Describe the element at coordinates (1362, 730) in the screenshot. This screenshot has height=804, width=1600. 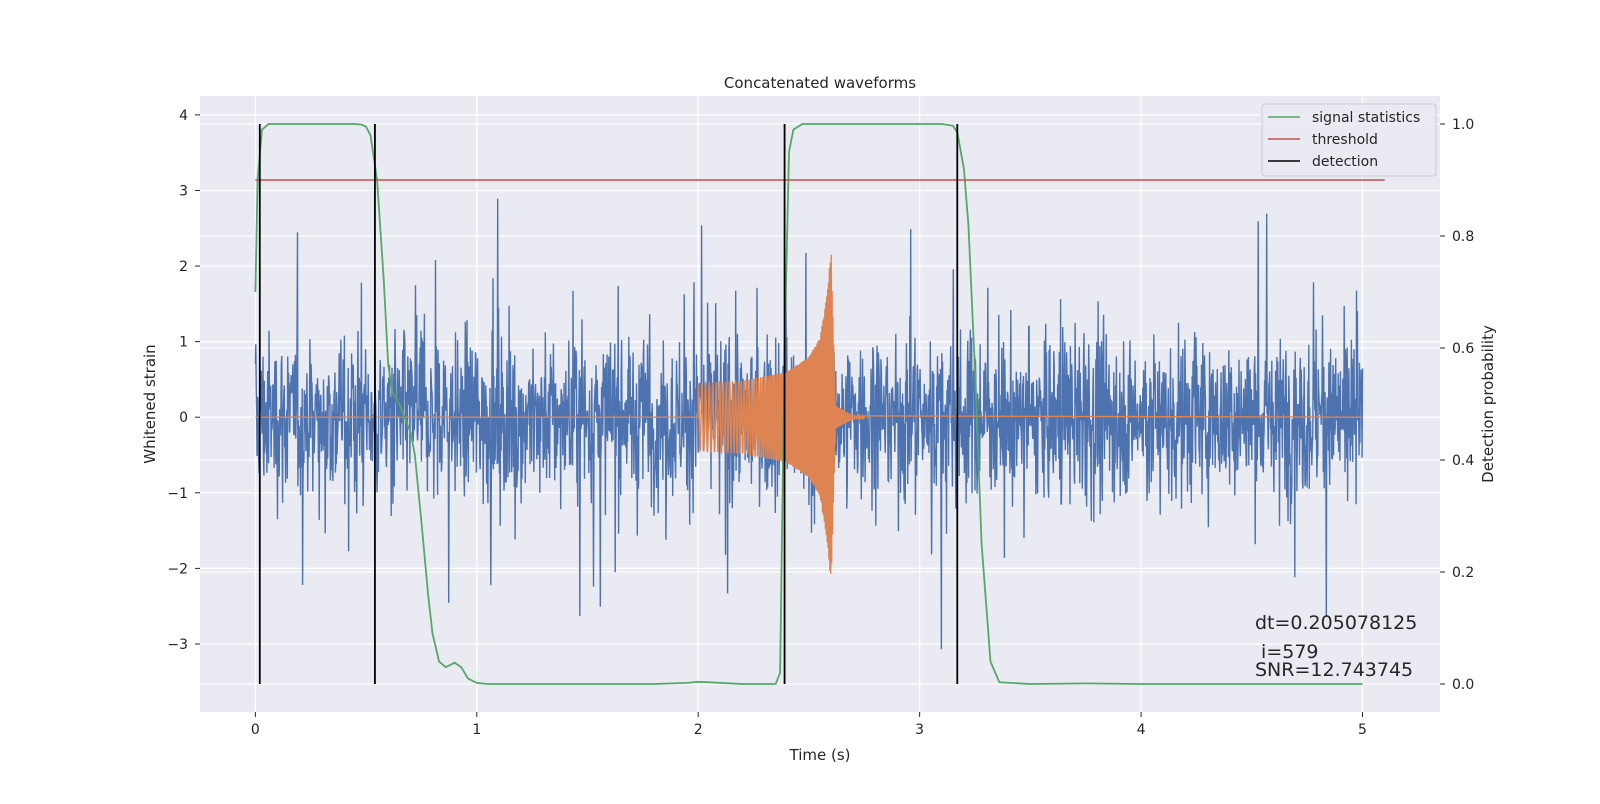
I see `x-tick-label: 5` at that location.